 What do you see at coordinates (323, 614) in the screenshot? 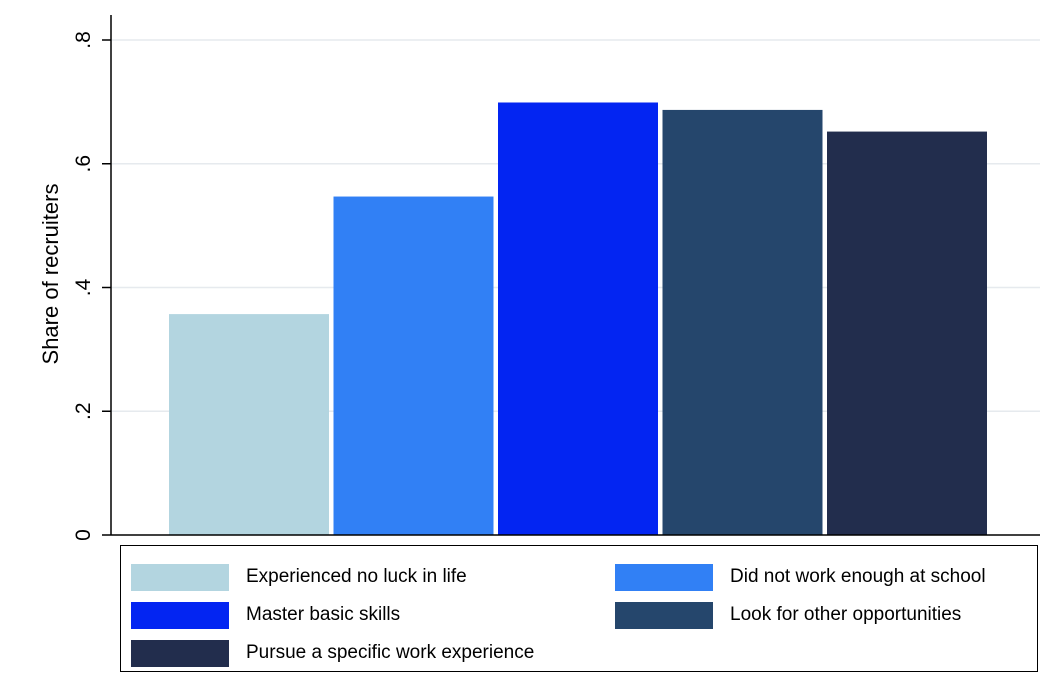
I see `legend-label: Master basic skills` at bounding box center [323, 614].